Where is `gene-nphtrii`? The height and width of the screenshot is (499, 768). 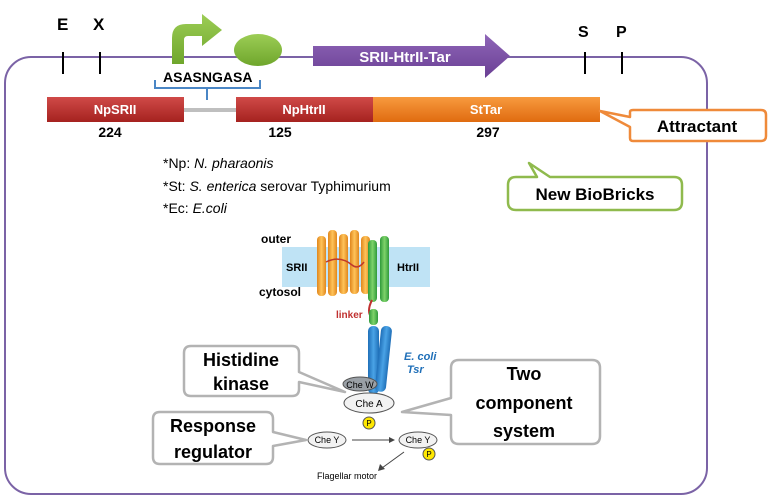
gene-nphtrii is located at coordinates (304, 109).